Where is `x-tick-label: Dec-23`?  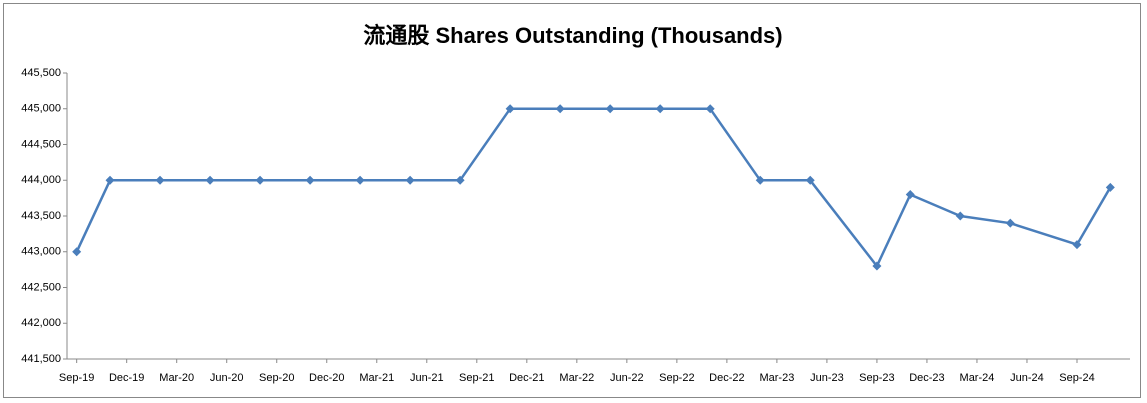
x-tick-label: Dec-23 is located at coordinates (926, 378).